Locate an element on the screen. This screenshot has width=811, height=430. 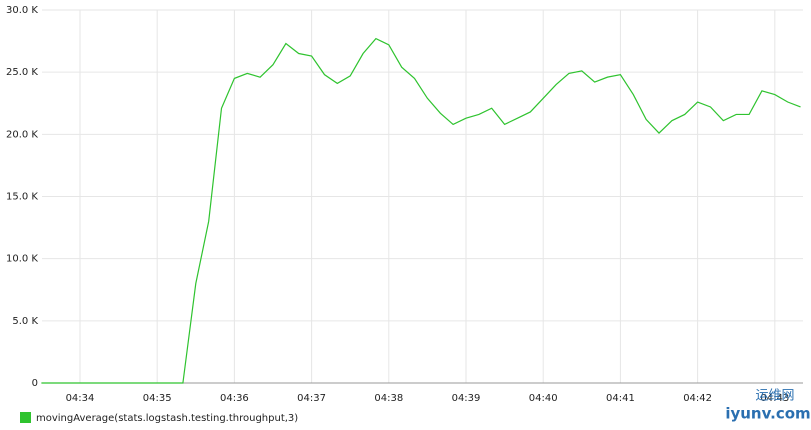
watermark: 运维网 is located at coordinates (774, 396).